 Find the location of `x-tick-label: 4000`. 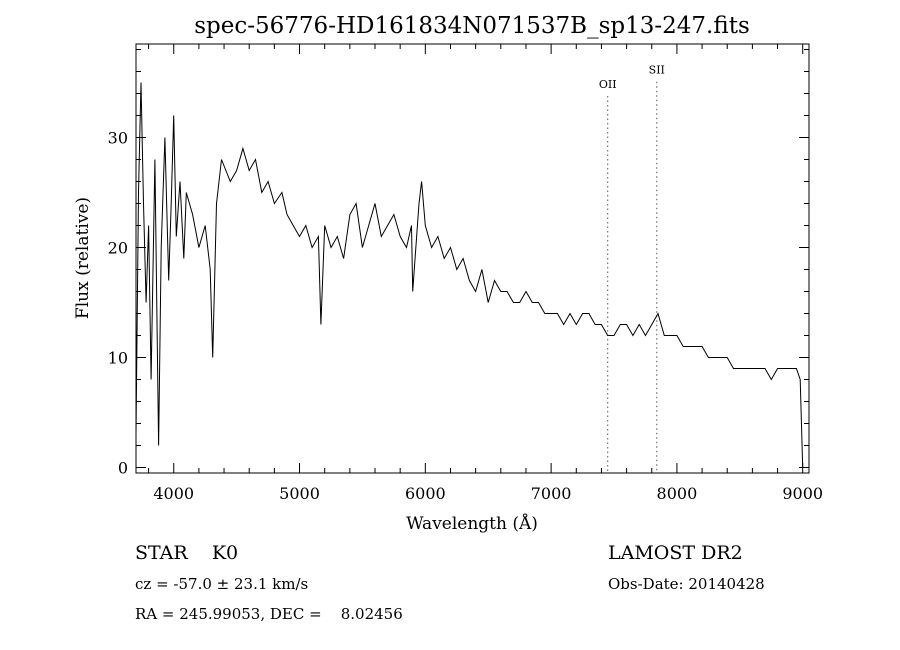

x-tick-label: 4000 is located at coordinates (173, 493).